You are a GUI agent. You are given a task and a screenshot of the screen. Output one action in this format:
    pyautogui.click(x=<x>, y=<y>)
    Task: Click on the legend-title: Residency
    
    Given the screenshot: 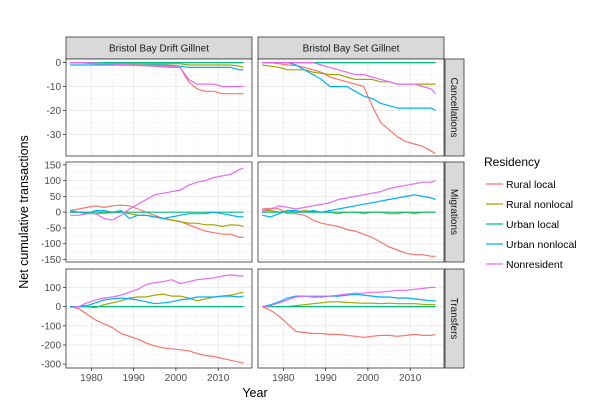 What is the action you would take?
    pyautogui.click(x=512, y=162)
    